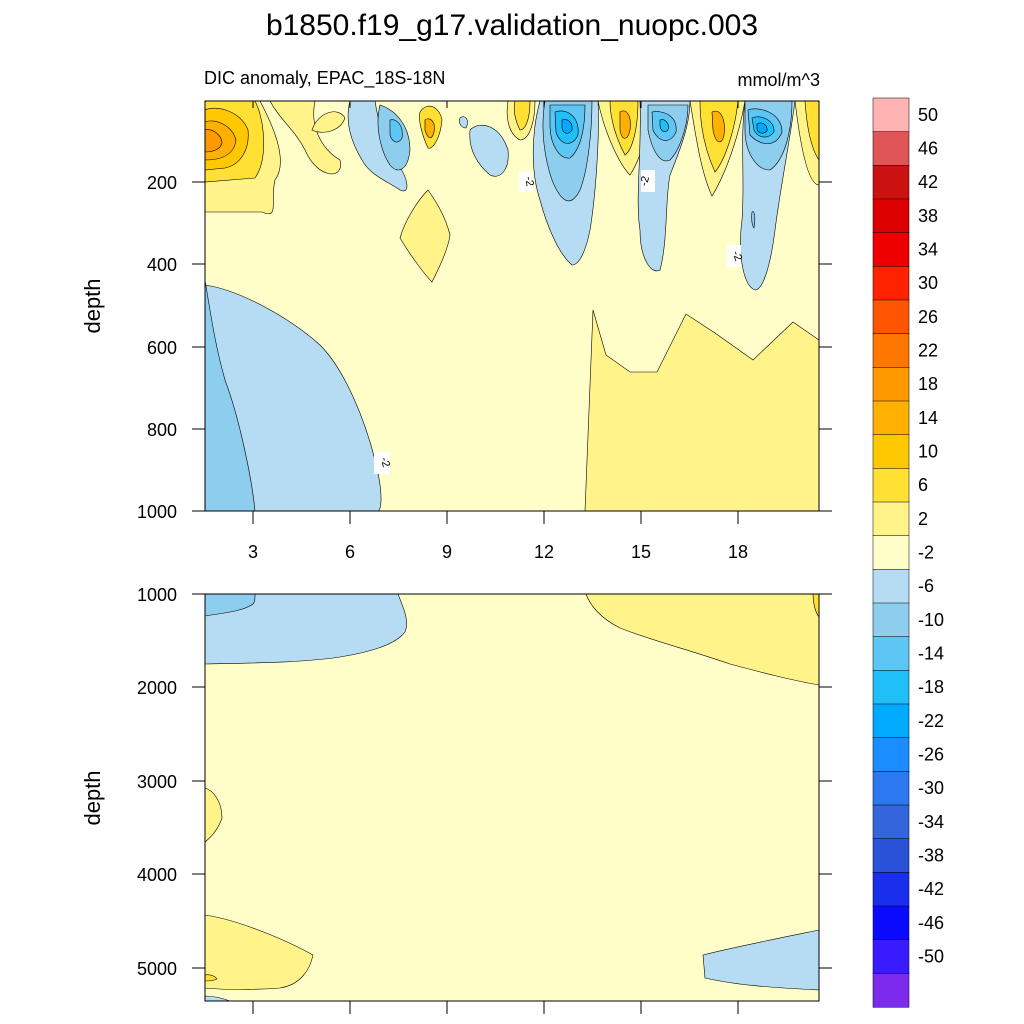 This screenshot has height=1024, width=1024. I want to click on colorbar-label: -2, so click(926, 553).